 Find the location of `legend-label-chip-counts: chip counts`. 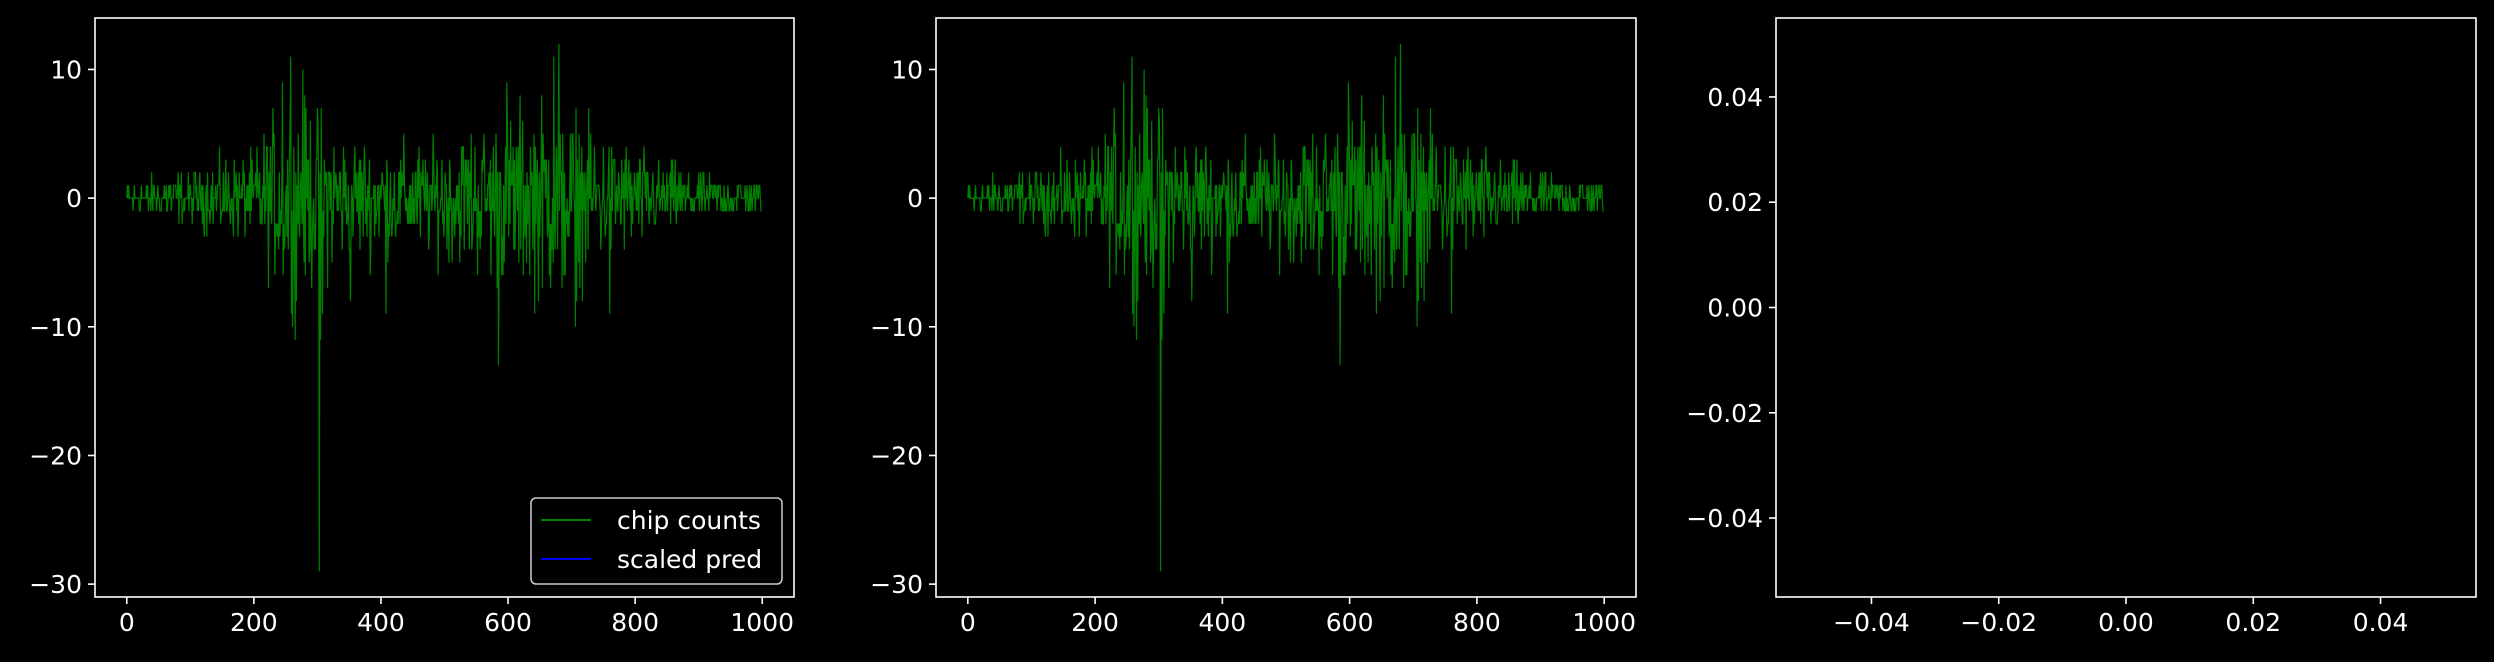

legend-label-chip-counts: chip counts is located at coordinates (689, 520).